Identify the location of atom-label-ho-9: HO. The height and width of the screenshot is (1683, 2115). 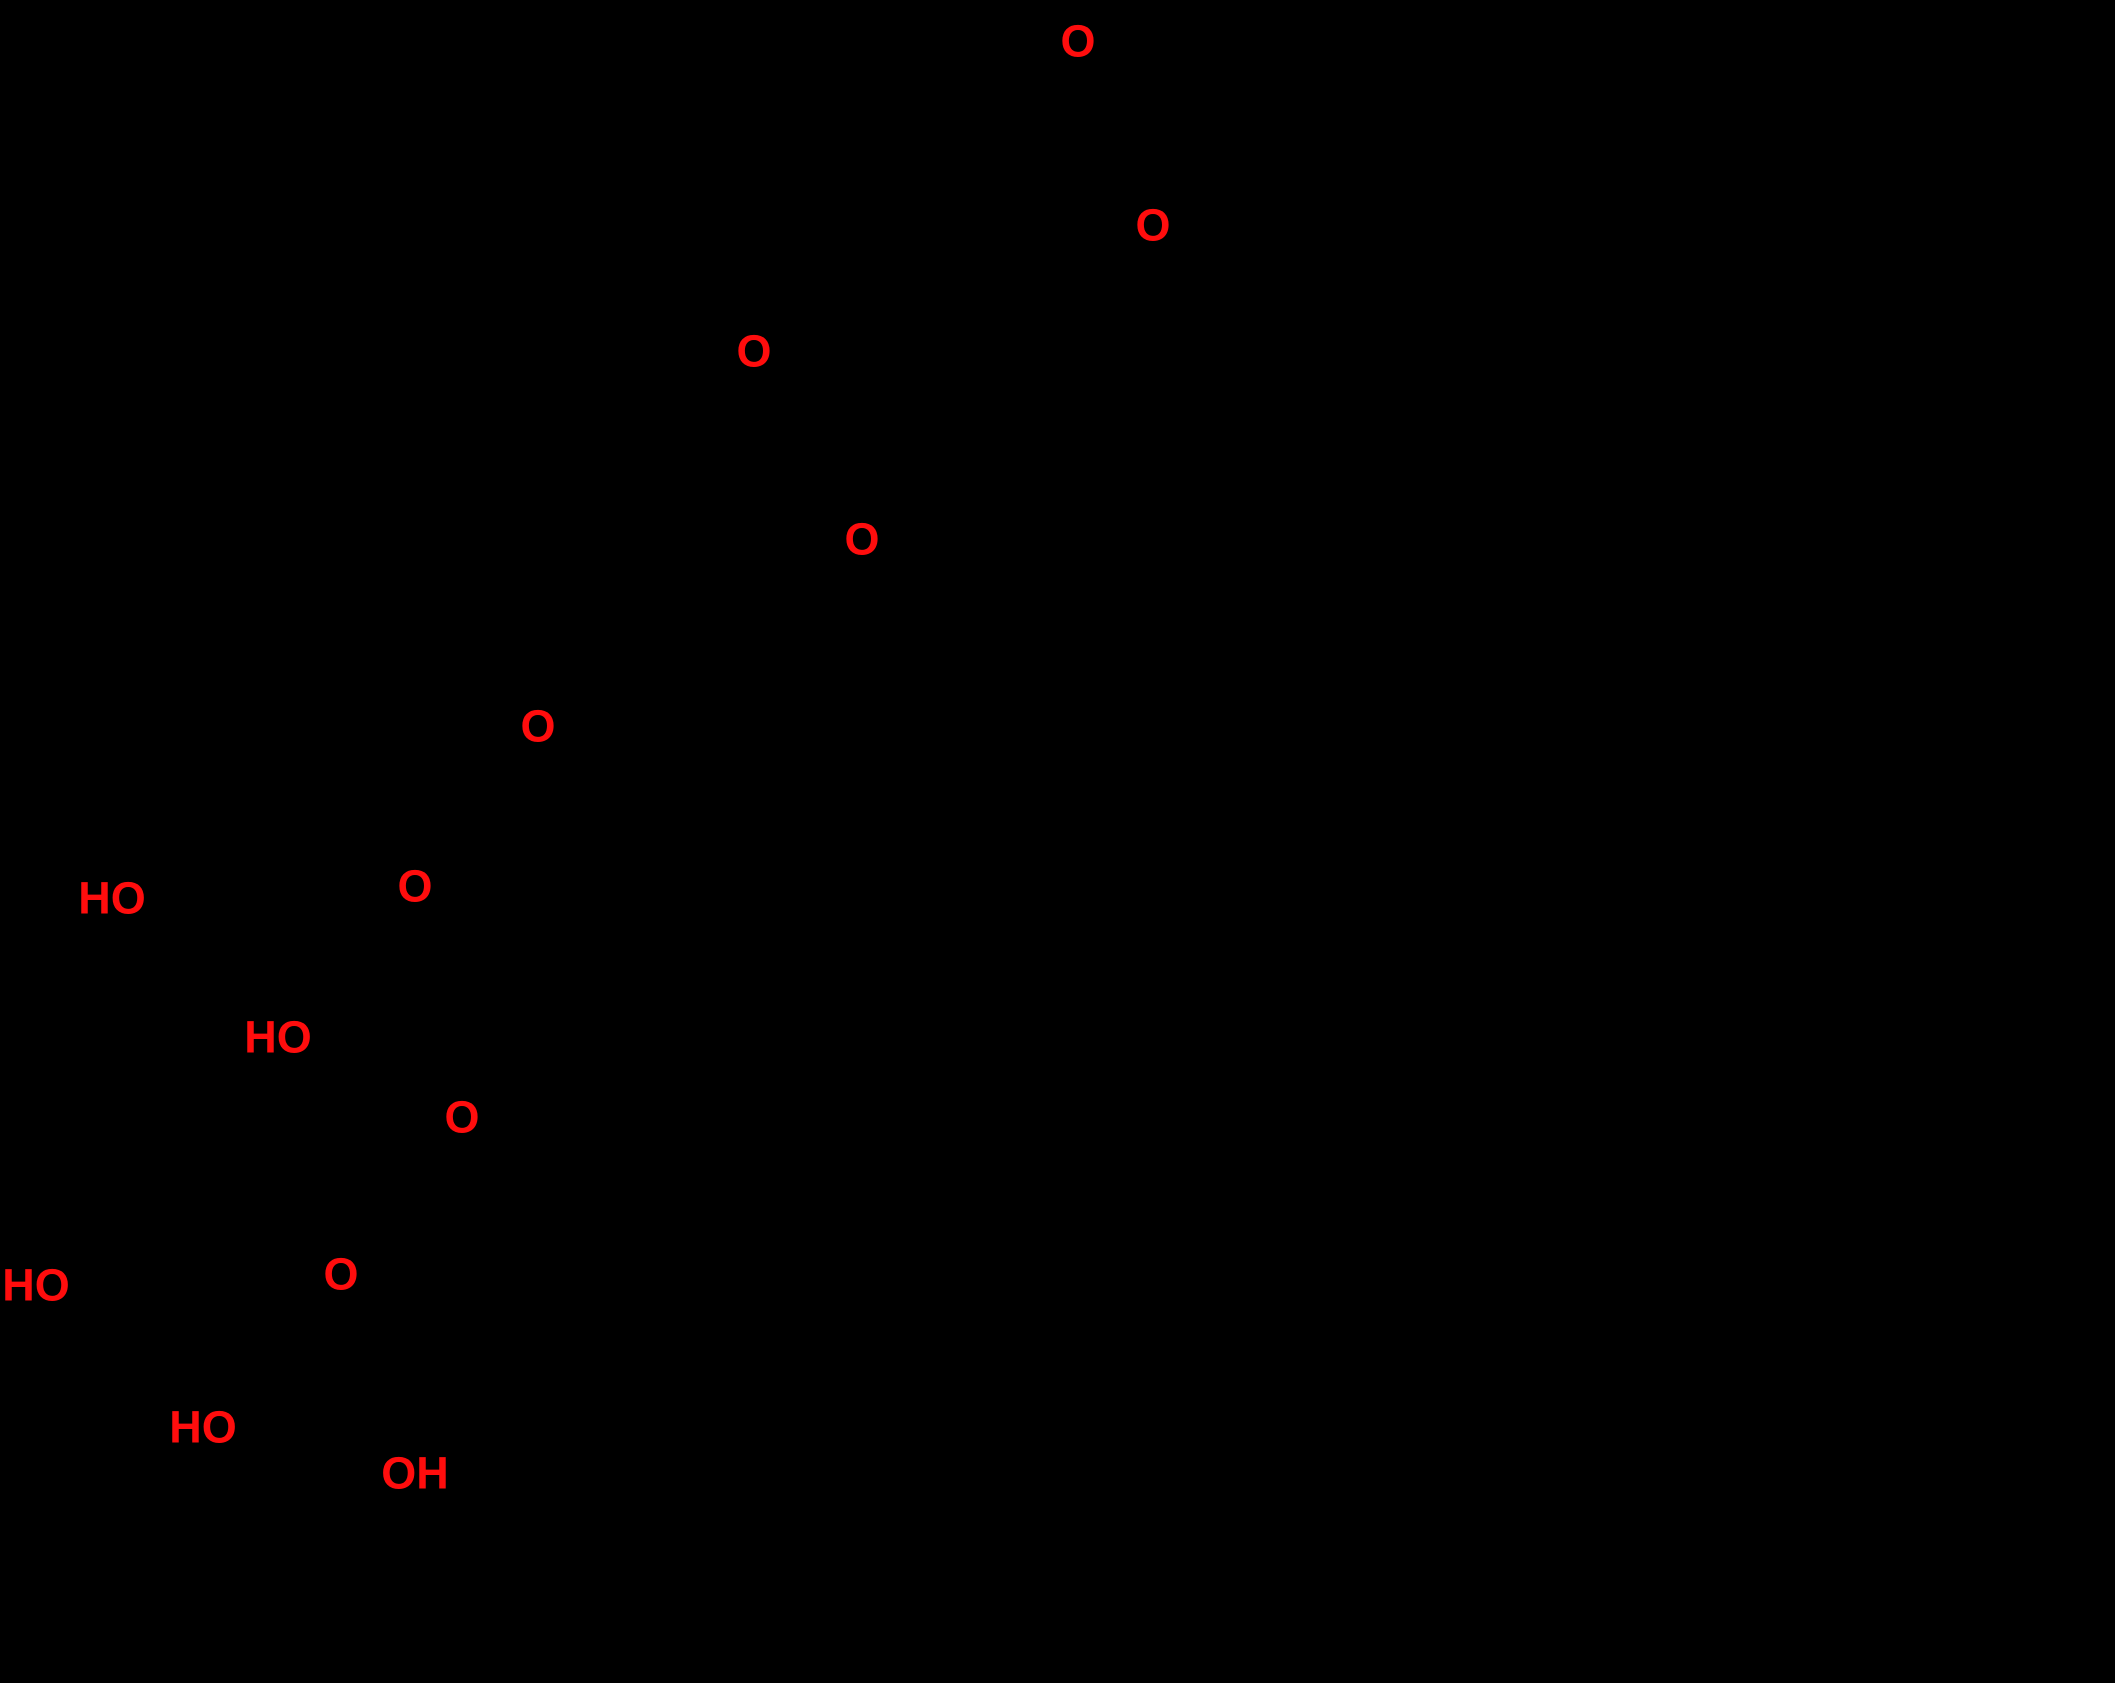
(36, 1285).